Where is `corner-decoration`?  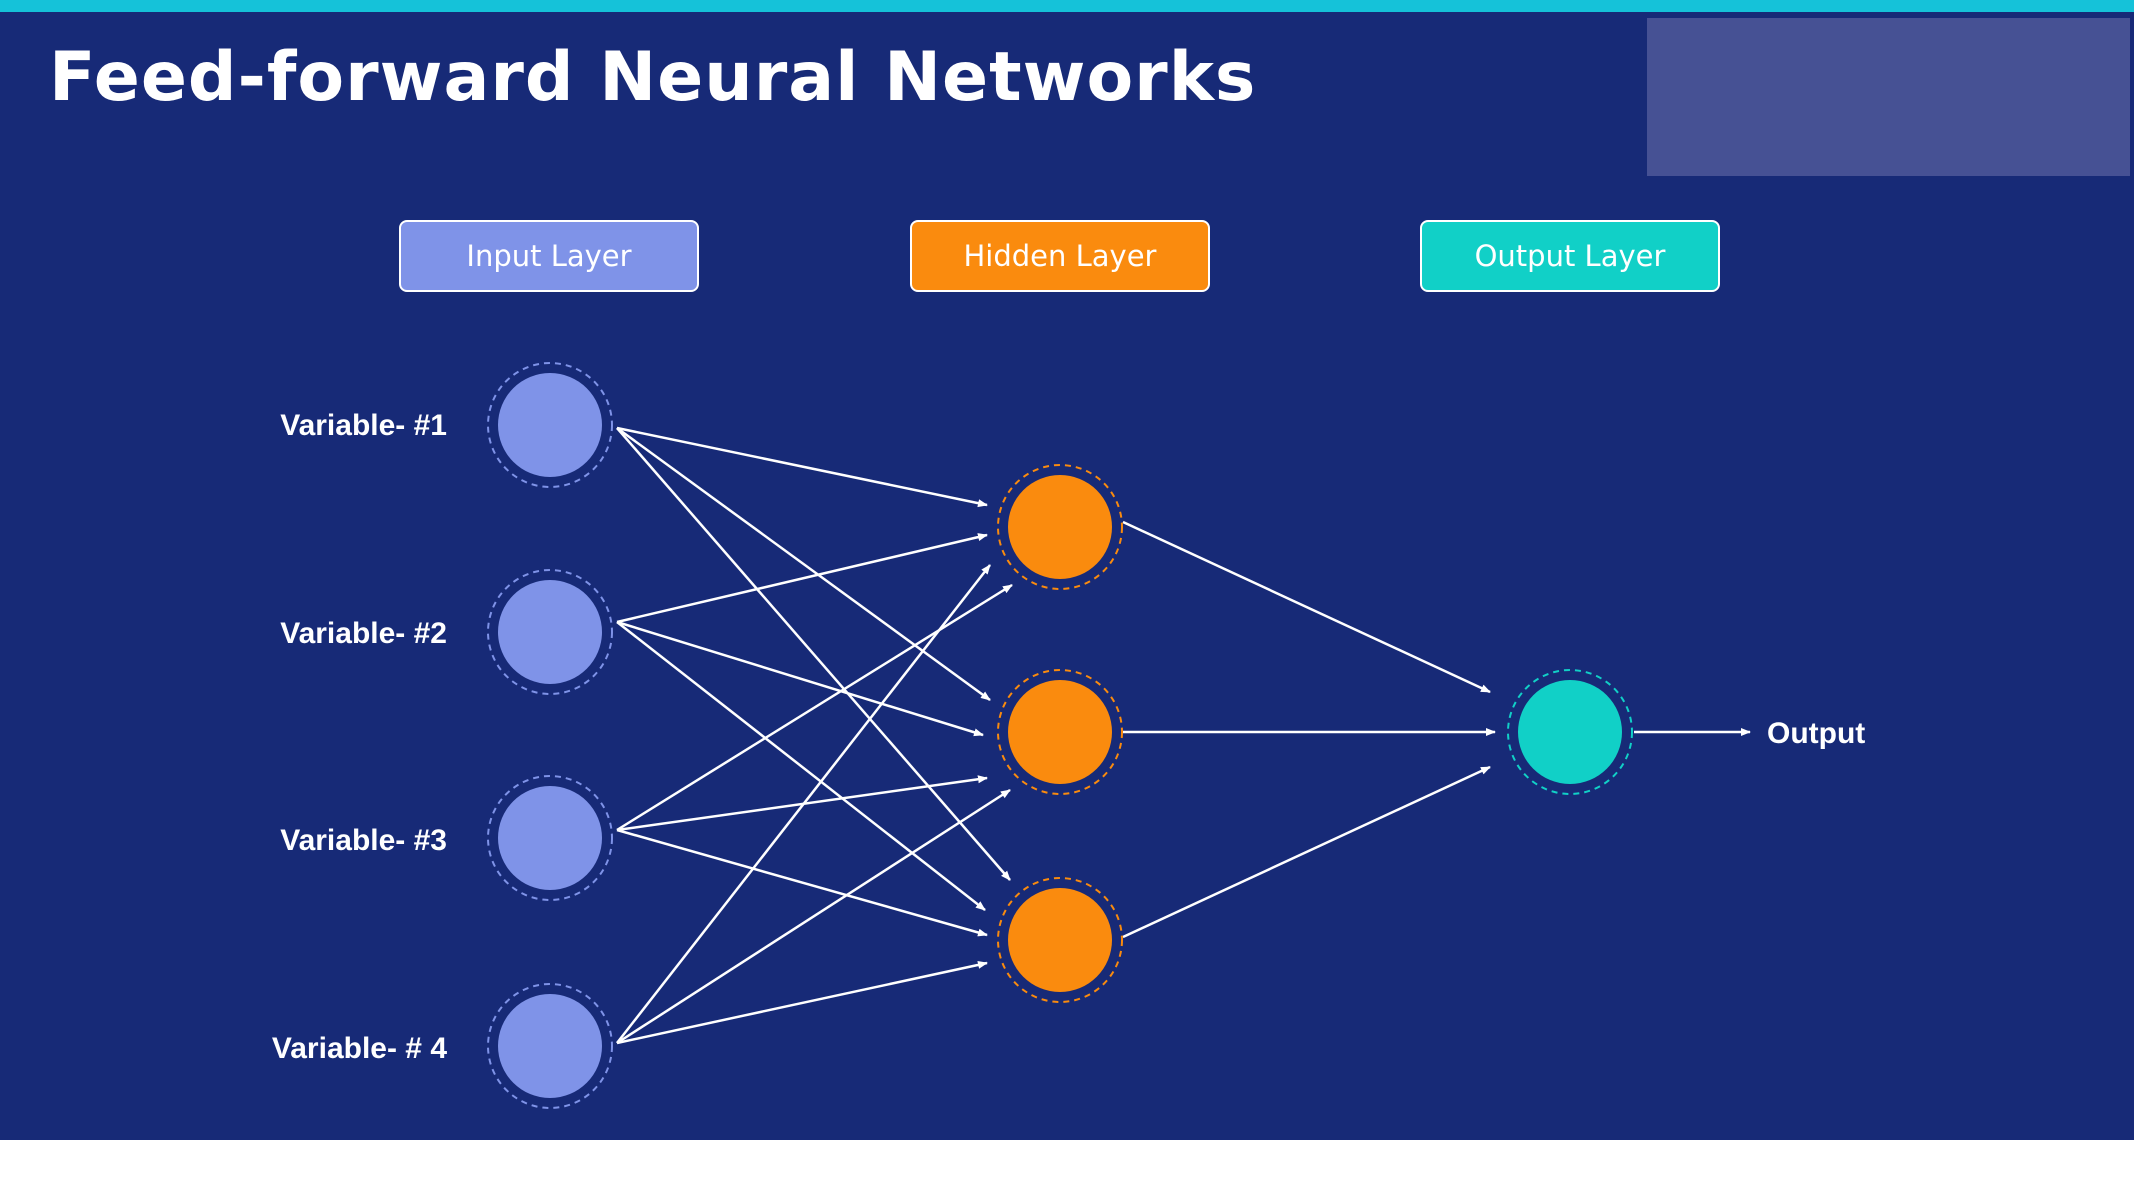 corner-decoration is located at coordinates (1888, 97).